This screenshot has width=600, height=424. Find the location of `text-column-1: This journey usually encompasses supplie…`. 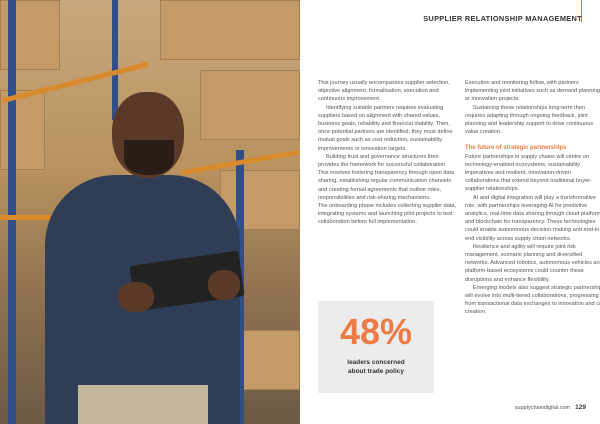

text-column-1: This journey usually encompasses supplie… is located at coordinates (388, 153).